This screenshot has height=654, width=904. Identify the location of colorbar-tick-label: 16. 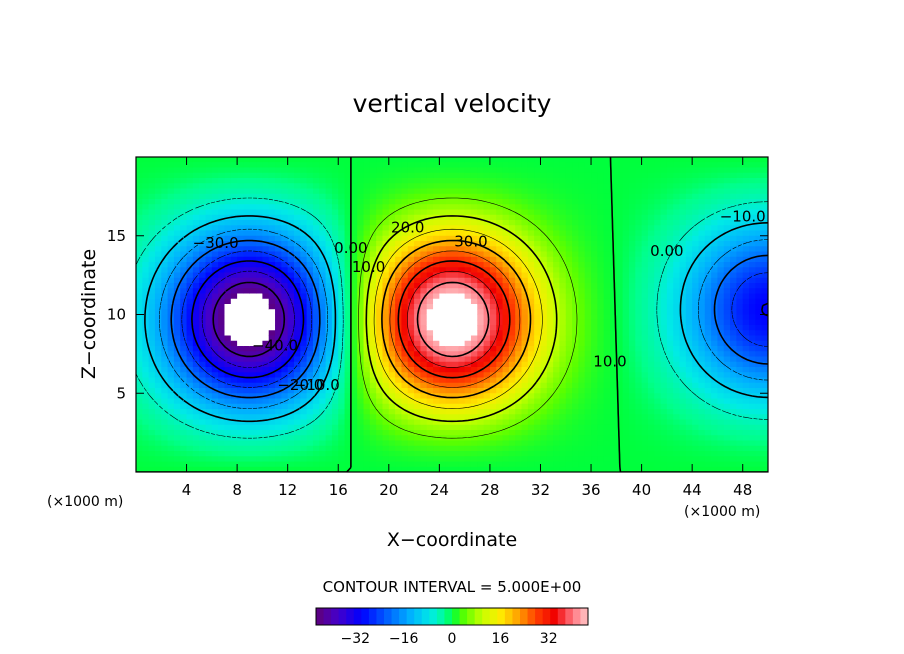
(500, 639).